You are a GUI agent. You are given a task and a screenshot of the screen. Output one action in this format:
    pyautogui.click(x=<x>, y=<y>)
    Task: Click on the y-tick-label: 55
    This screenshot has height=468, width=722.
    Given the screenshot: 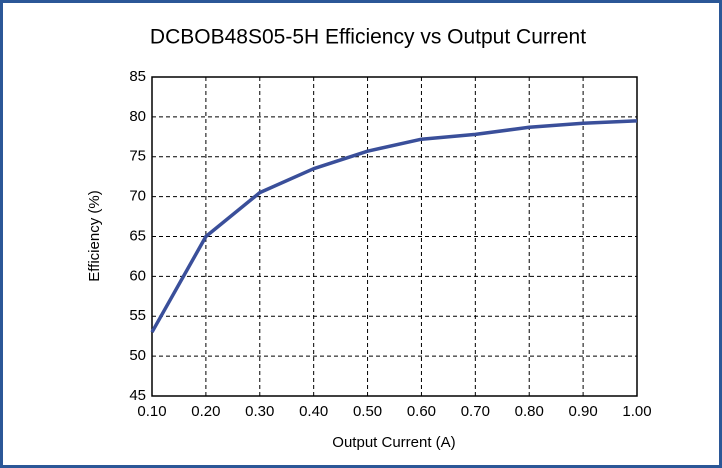 What is the action you would take?
    pyautogui.click(x=137, y=315)
    